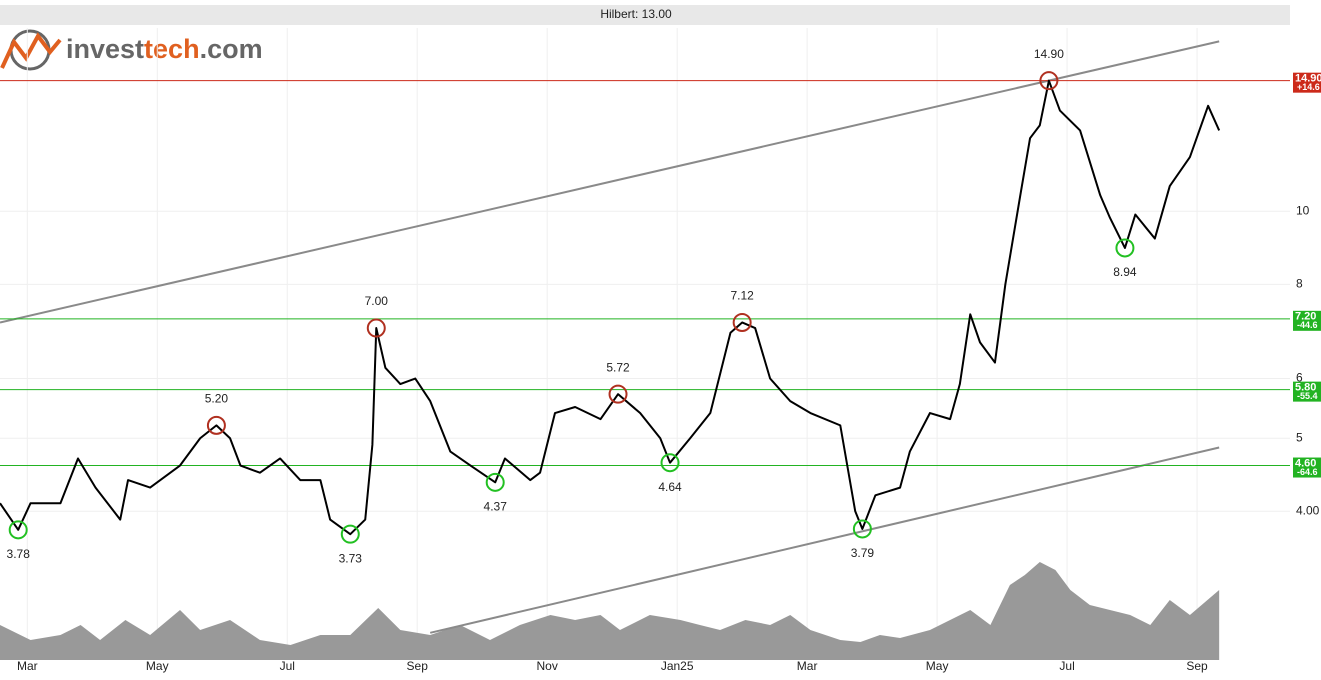 This screenshot has height=680, width=1321. Describe the element at coordinates (351, 558) in the screenshot. I see `extreme-label: 3.73` at that location.